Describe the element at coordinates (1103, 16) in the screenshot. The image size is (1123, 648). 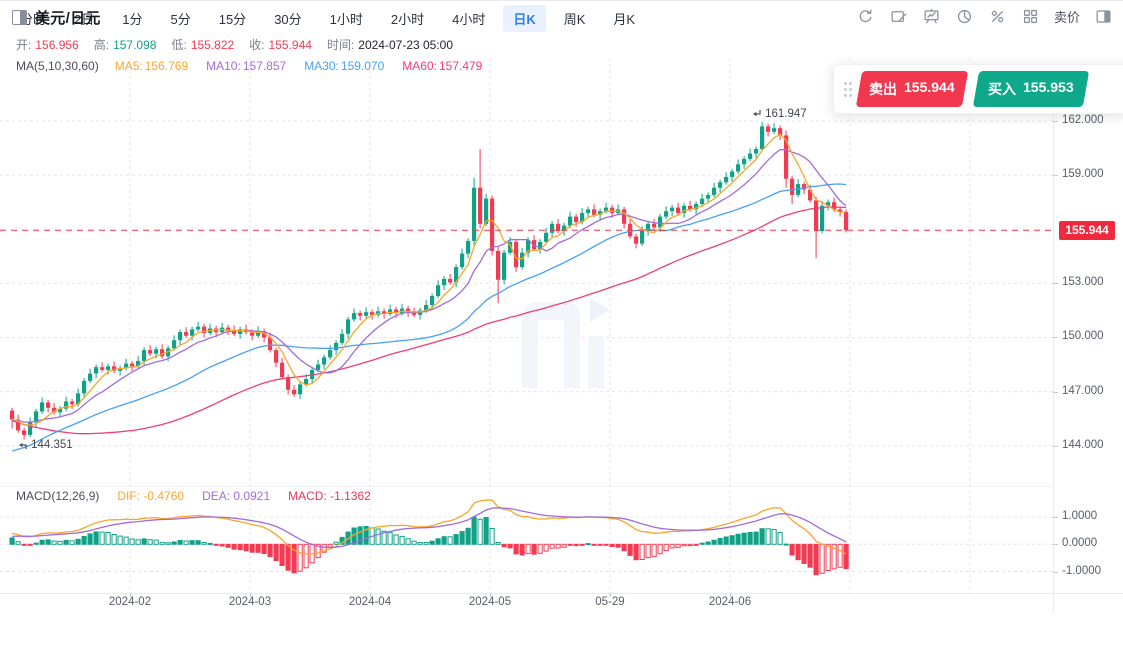
I see `split-panel-icon` at that location.